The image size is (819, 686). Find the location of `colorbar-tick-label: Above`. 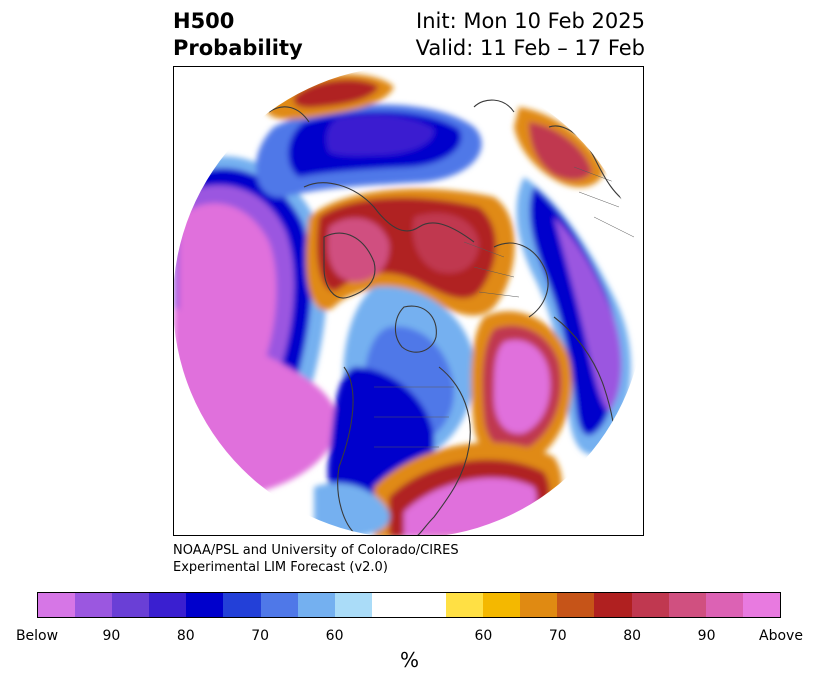

colorbar-tick-label: Above is located at coordinates (781, 636).